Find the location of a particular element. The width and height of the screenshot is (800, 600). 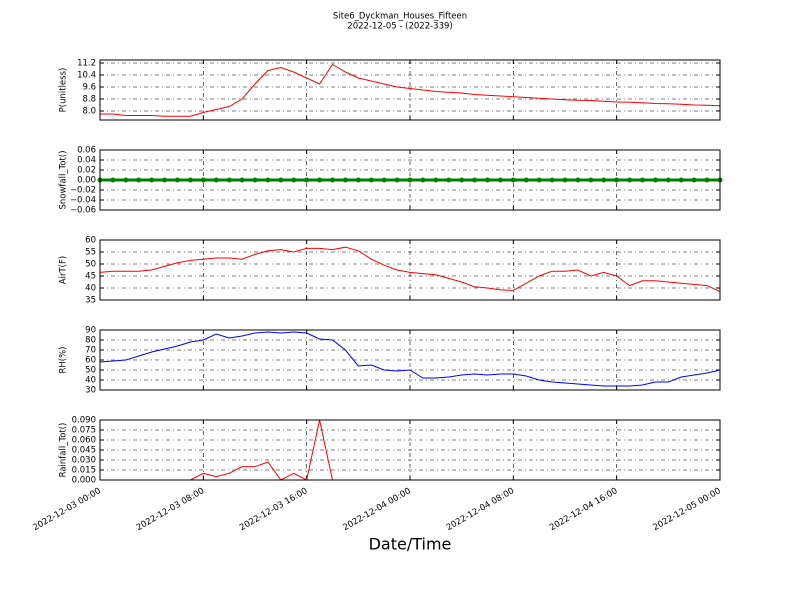

y-tick-label: 0.060 is located at coordinates (84, 441).